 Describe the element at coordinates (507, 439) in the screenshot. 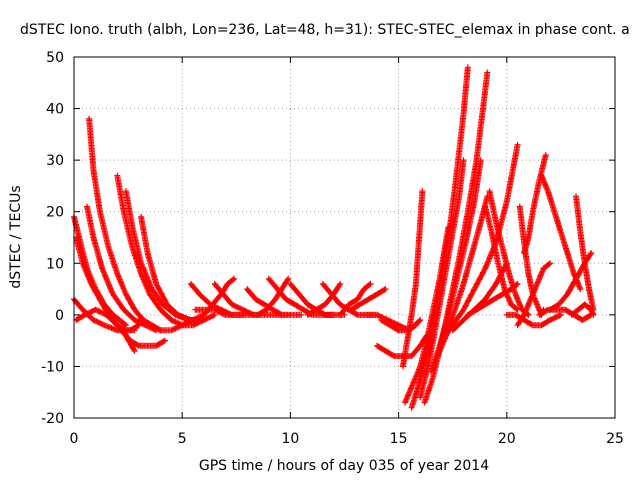

I see `x-tick-label: 20` at that location.